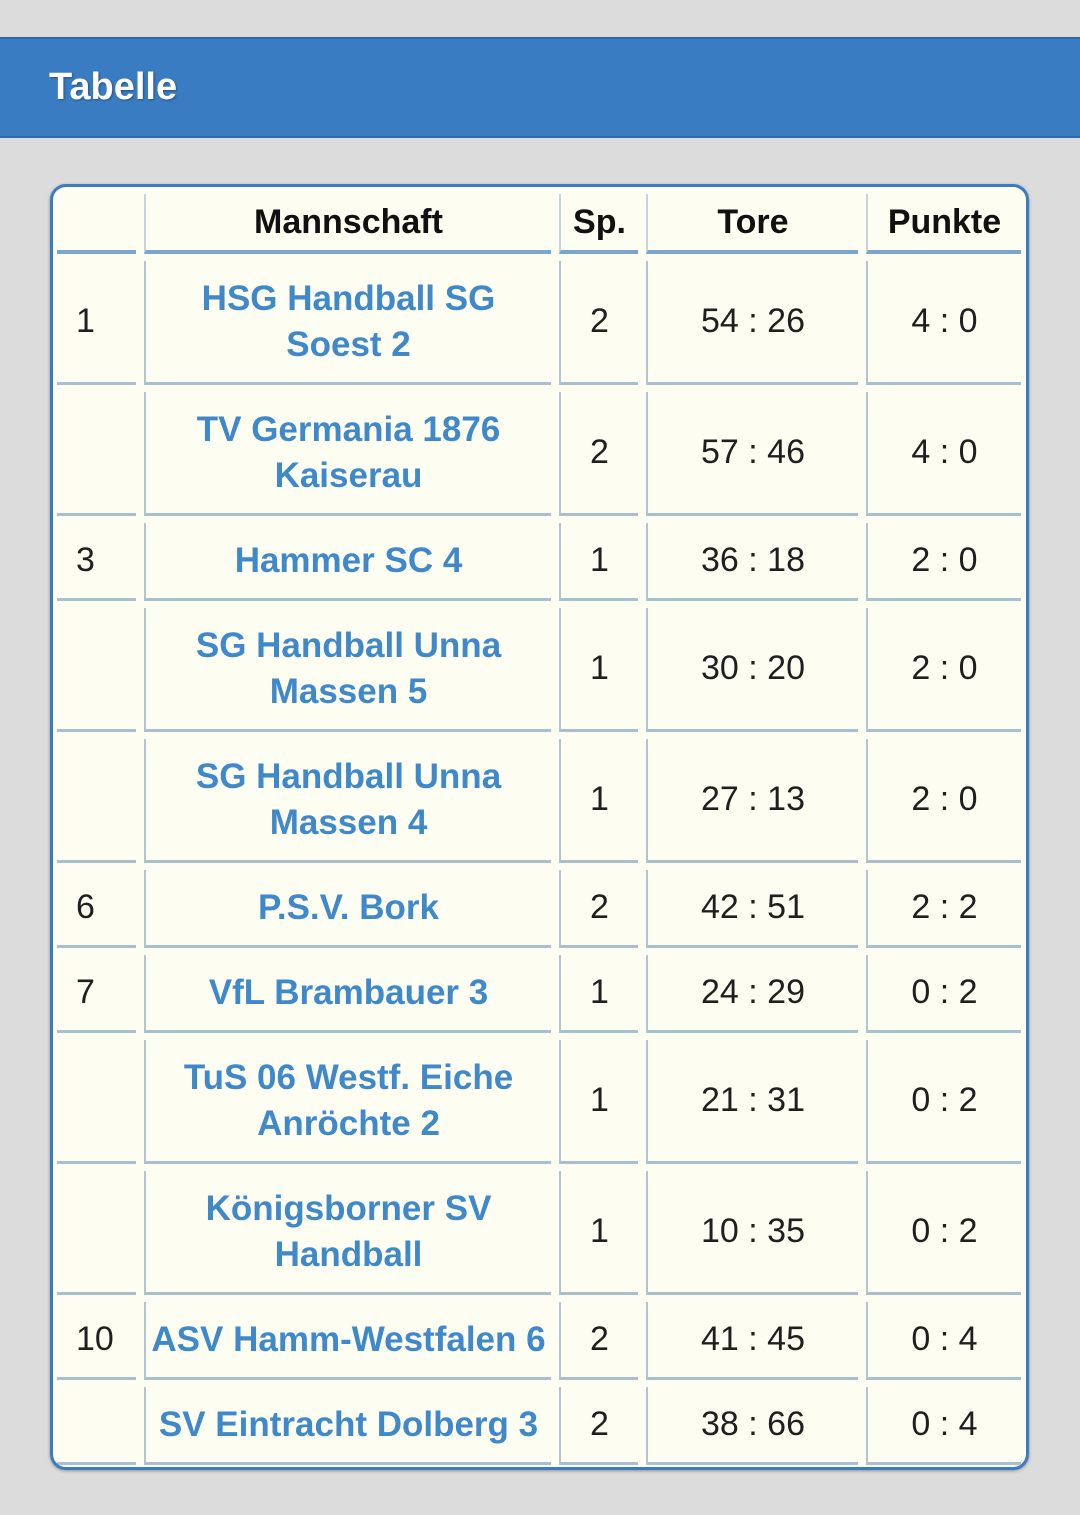  Describe the element at coordinates (347, 323) in the screenshot. I see `team-link: HSG Handball SG Soest 2` at that location.